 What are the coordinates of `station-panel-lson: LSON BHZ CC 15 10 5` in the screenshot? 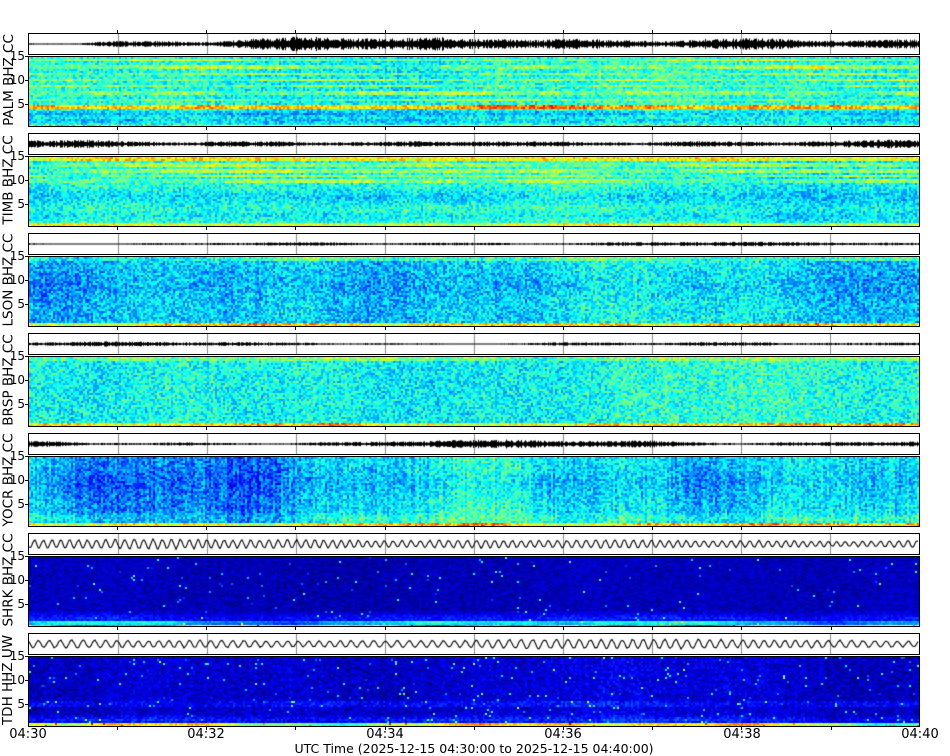 It's located at (475, 281).